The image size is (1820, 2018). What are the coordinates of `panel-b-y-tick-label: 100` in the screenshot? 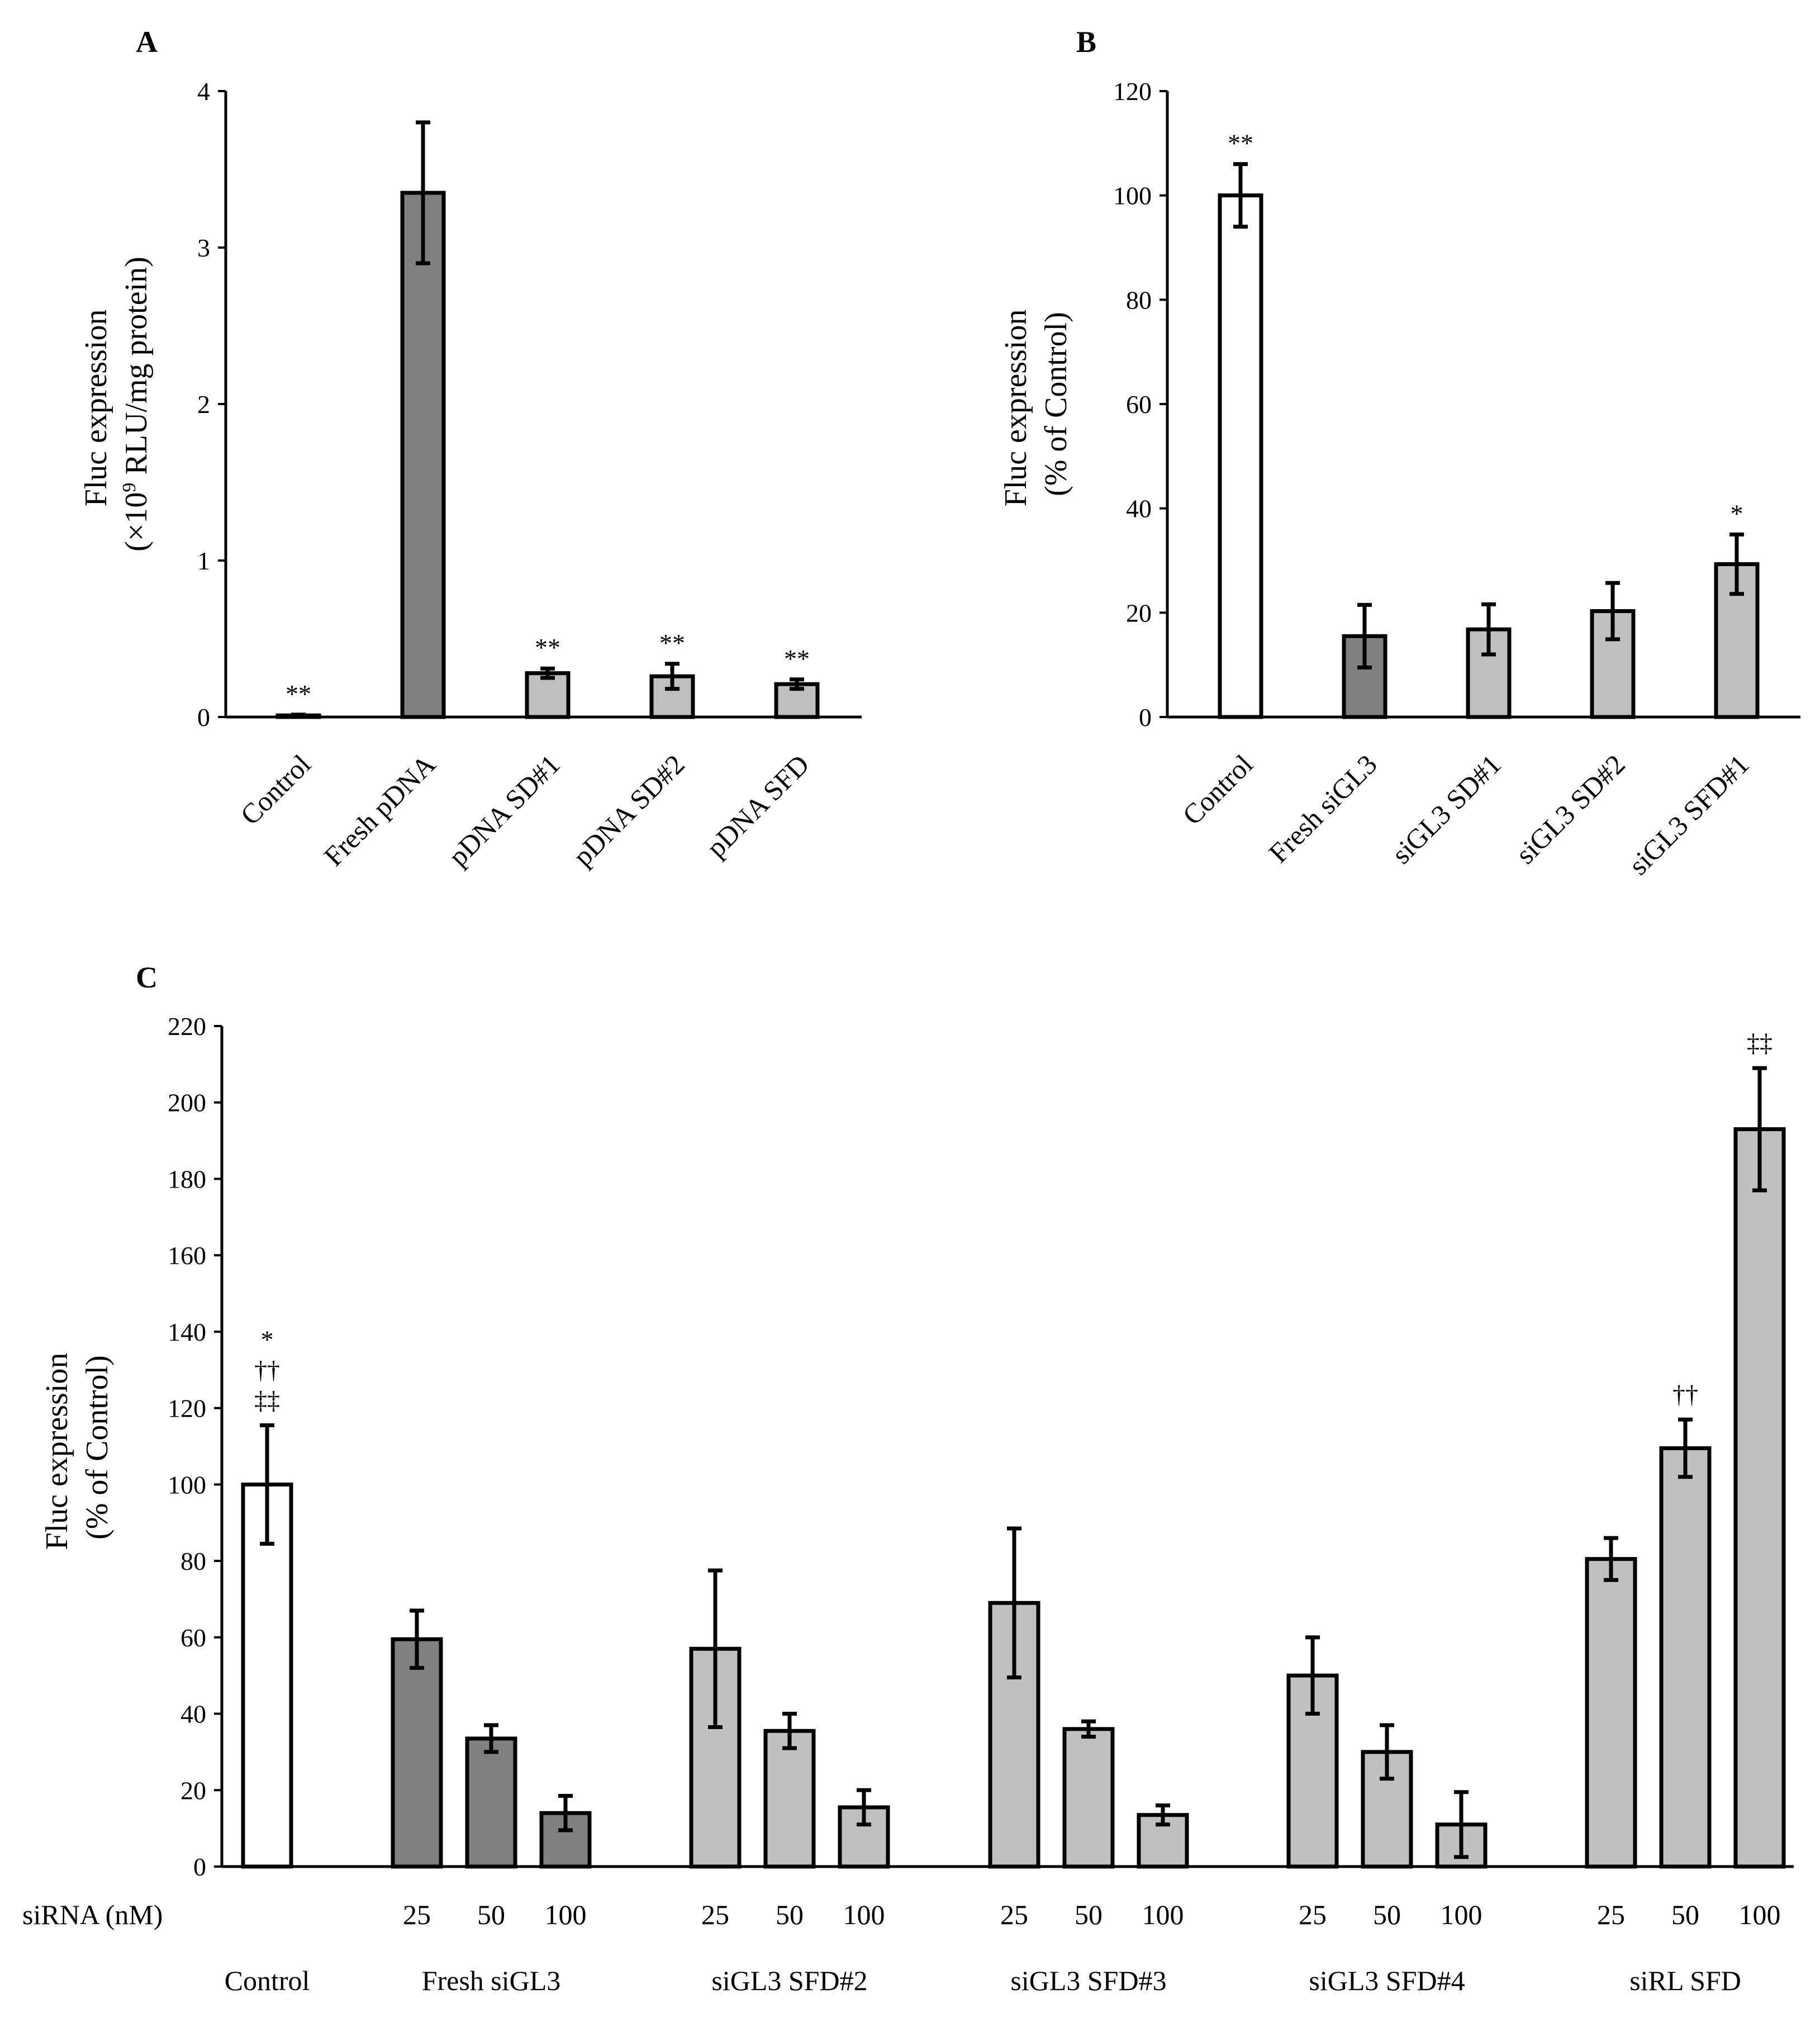 It's located at (1133, 196).